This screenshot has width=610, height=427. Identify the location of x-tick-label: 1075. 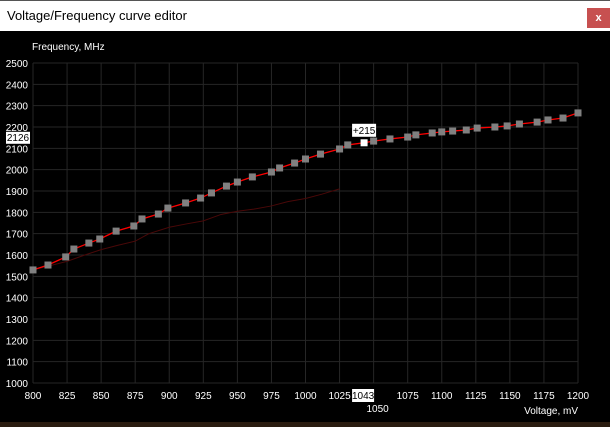
(408, 396).